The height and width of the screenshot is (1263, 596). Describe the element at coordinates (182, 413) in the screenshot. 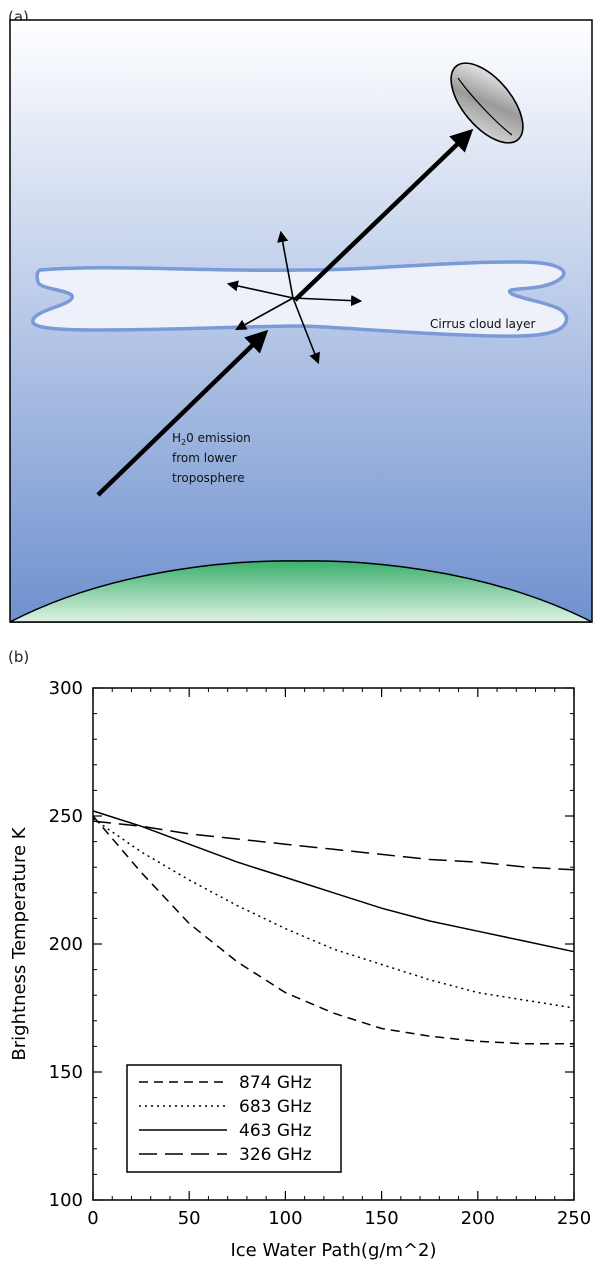

I see `emission-path-lower` at that location.